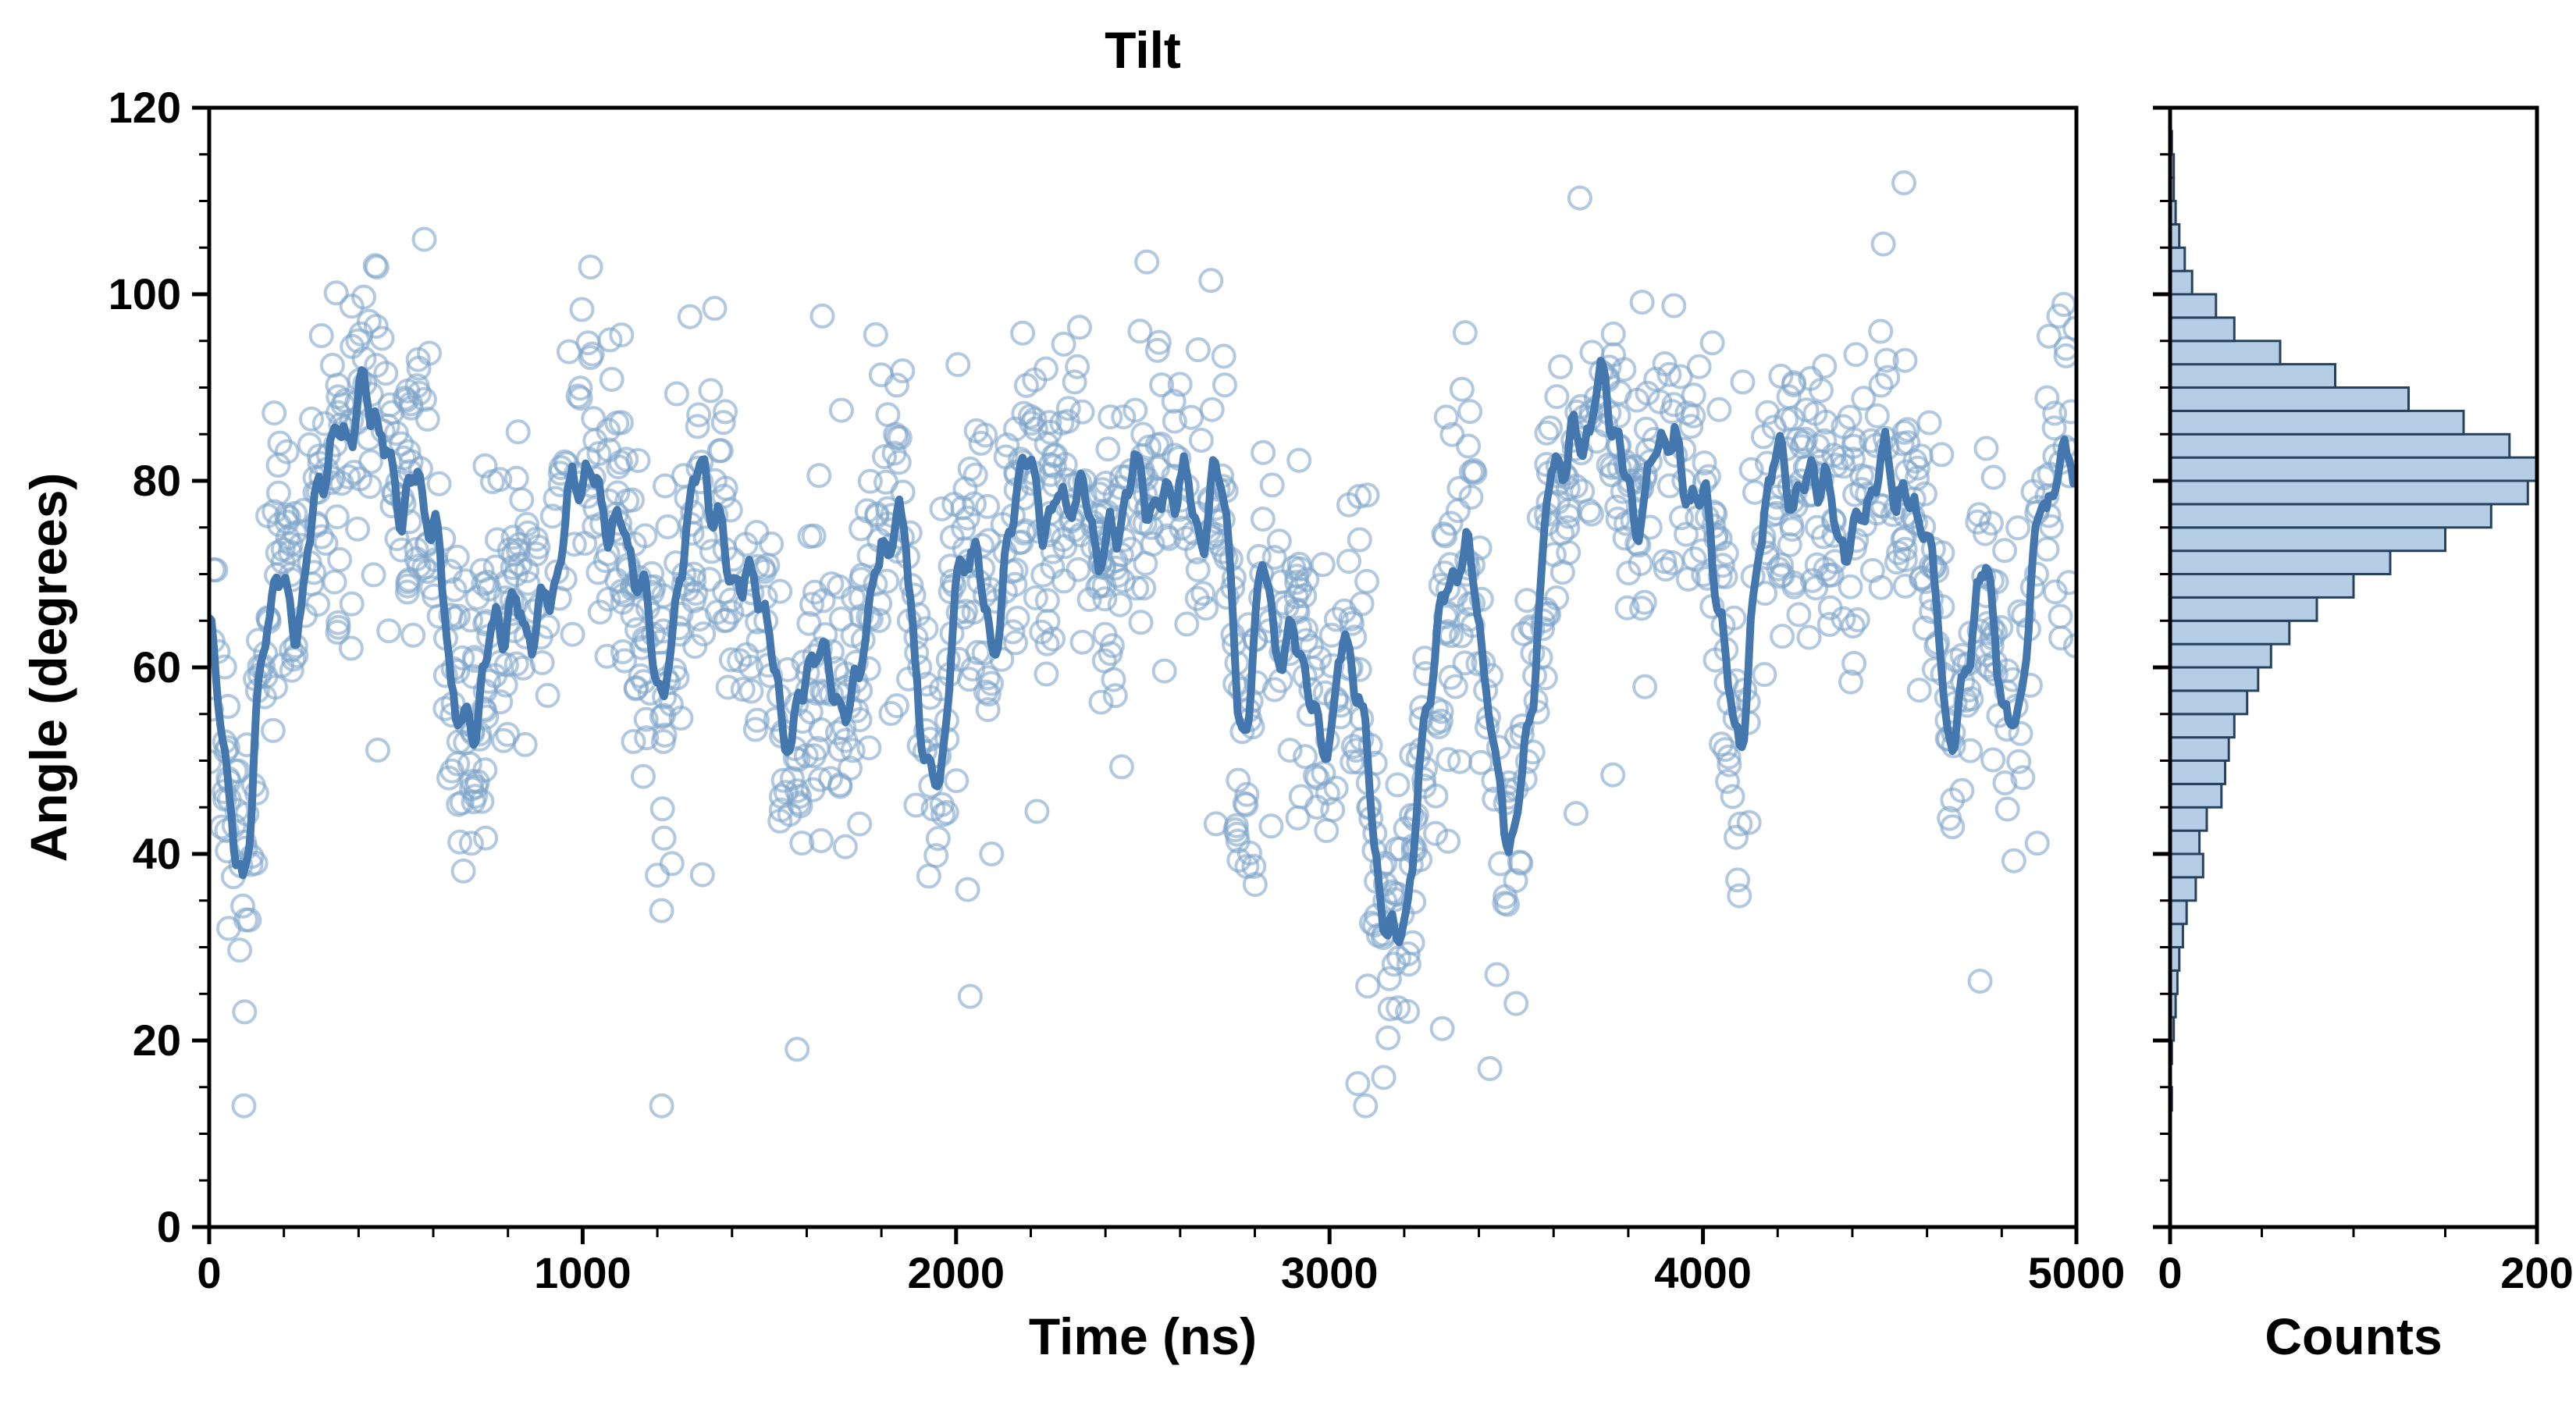  What do you see at coordinates (48, 668) in the screenshot?
I see `y-axis-label: Angle (degrees)` at bounding box center [48, 668].